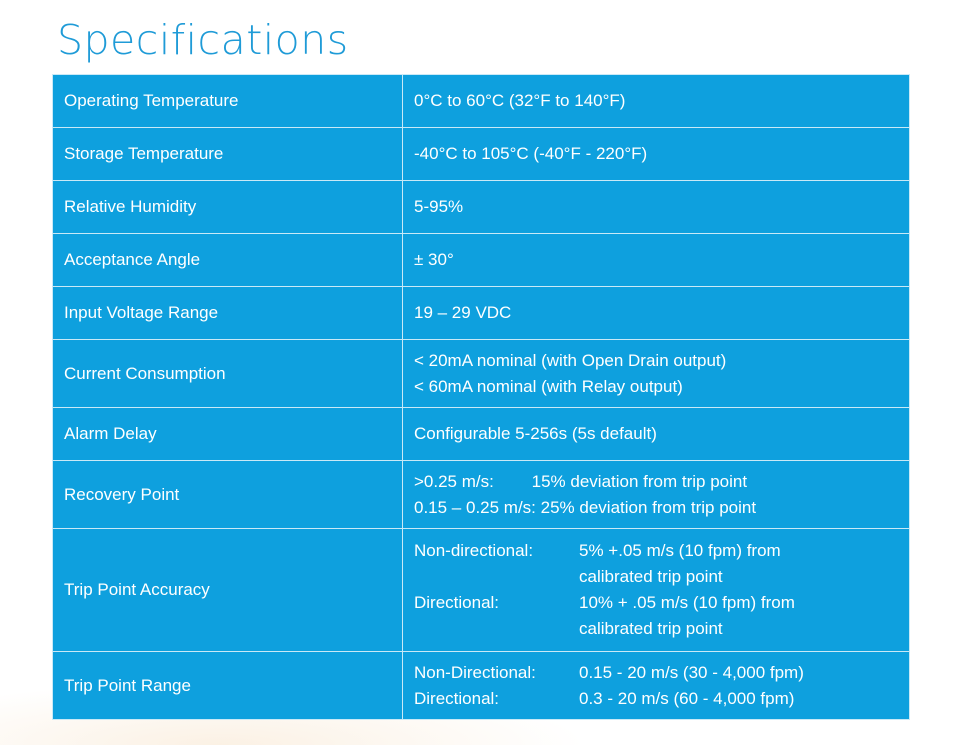  I want to click on spec-value-line: 5-95%, so click(439, 206).